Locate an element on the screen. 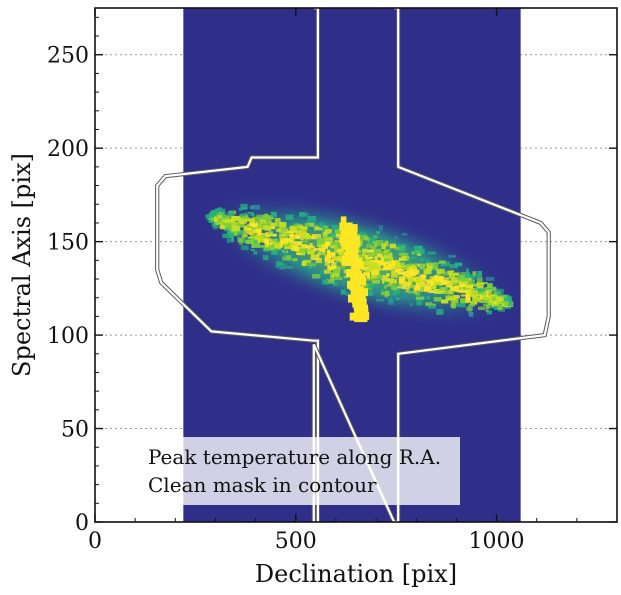  y-axis-label: Spectral Axis [pix] is located at coordinates (22, 265).